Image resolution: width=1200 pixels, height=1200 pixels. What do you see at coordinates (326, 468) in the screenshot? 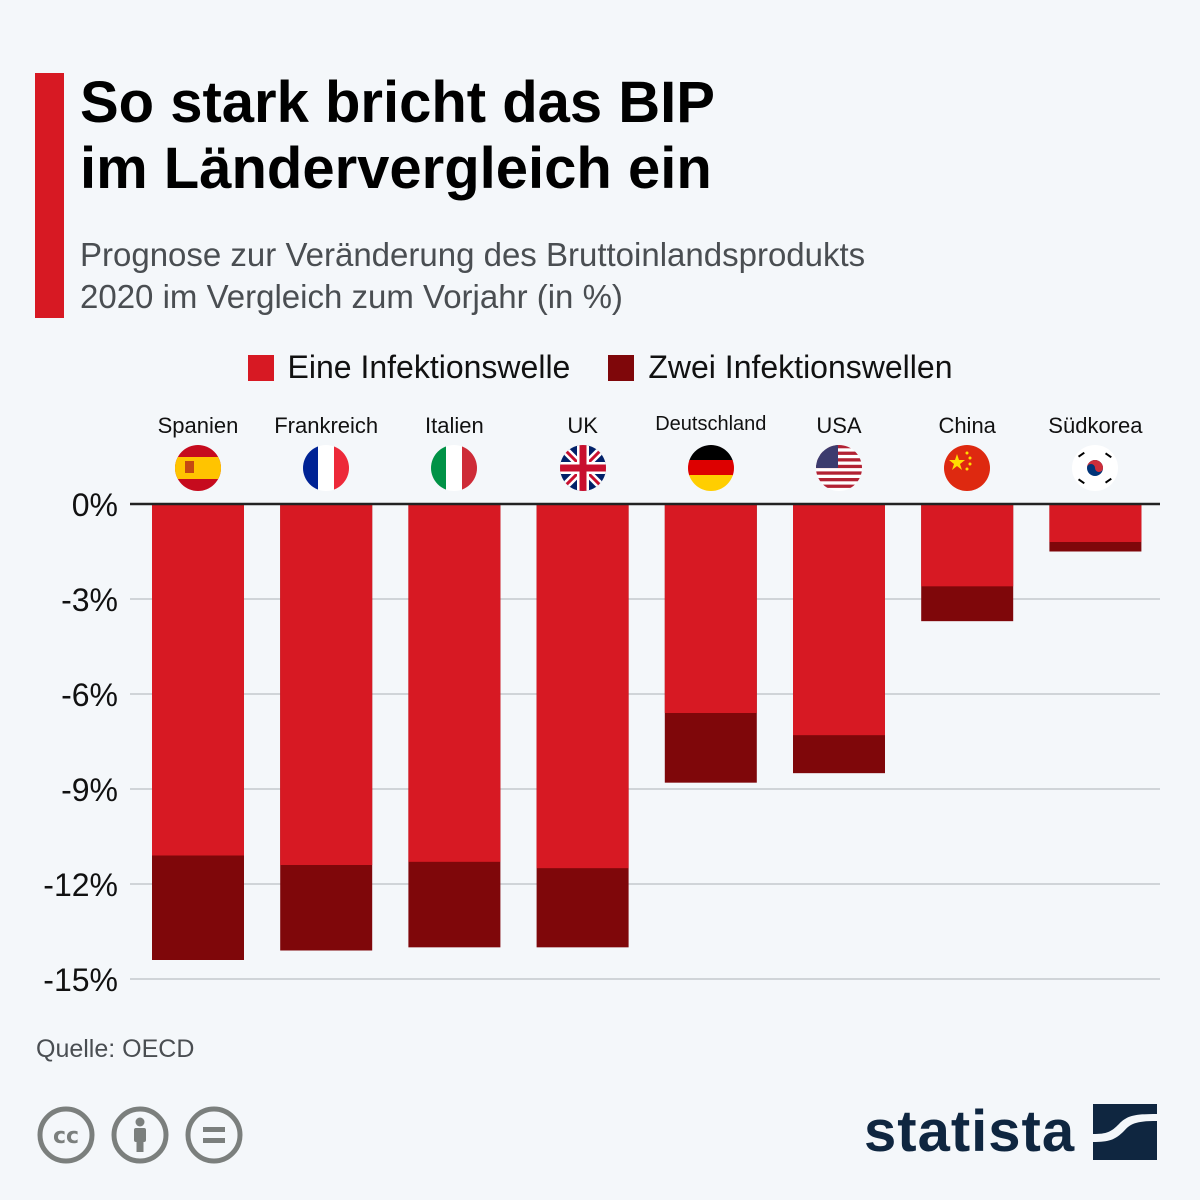
I see `flag-france-icon` at bounding box center [326, 468].